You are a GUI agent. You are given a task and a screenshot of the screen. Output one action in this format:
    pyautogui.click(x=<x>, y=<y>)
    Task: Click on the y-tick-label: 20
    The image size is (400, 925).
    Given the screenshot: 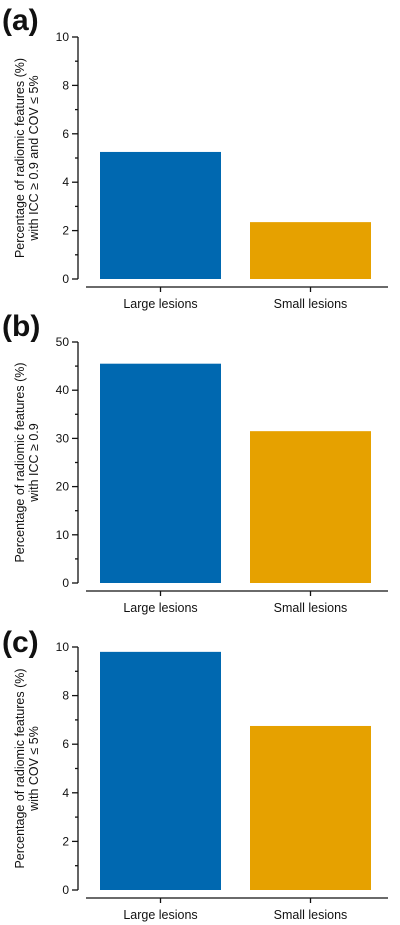 What is the action you would take?
    pyautogui.click(x=63, y=487)
    